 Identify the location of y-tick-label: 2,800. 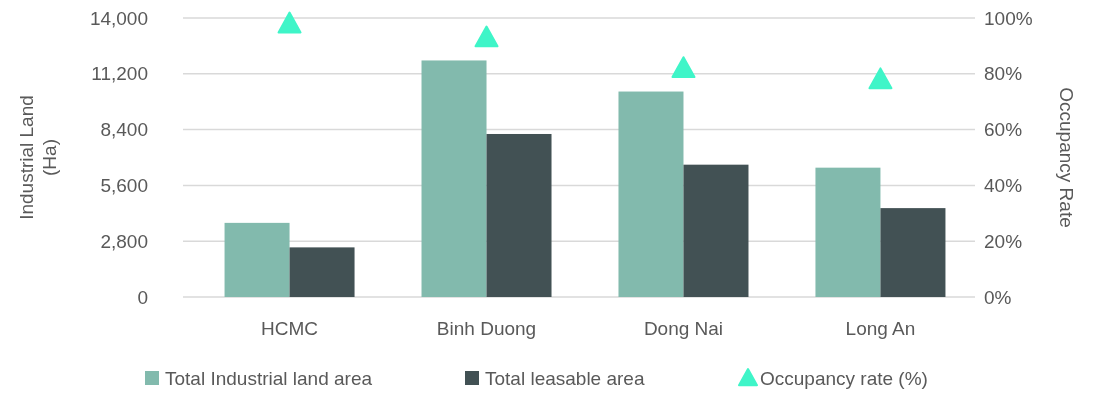
(124, 241).